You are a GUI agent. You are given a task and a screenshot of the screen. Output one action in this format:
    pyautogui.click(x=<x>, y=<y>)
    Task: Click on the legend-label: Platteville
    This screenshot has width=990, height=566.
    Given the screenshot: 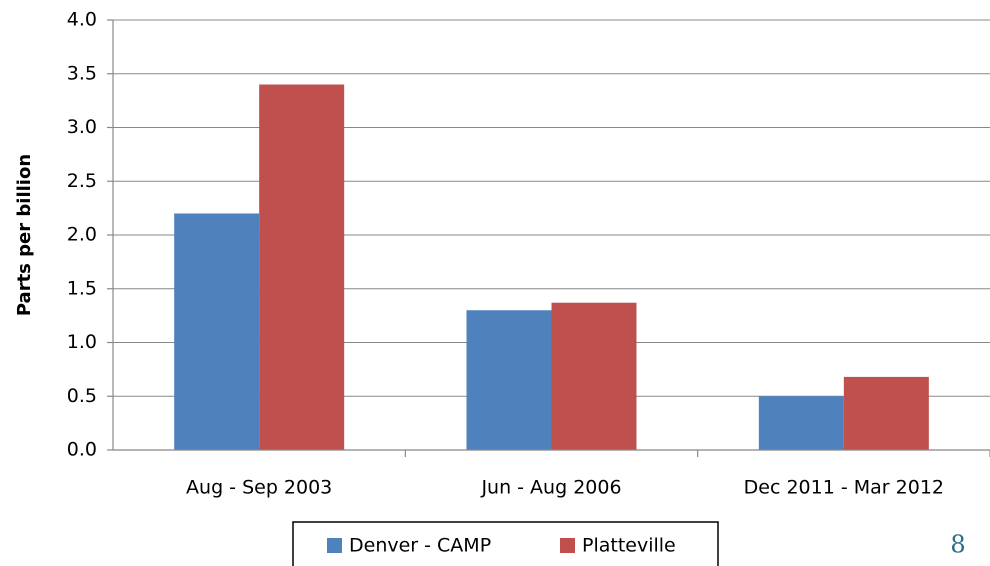 What is the action you would take?
    pyautogui.click(x=629, y=546)
    